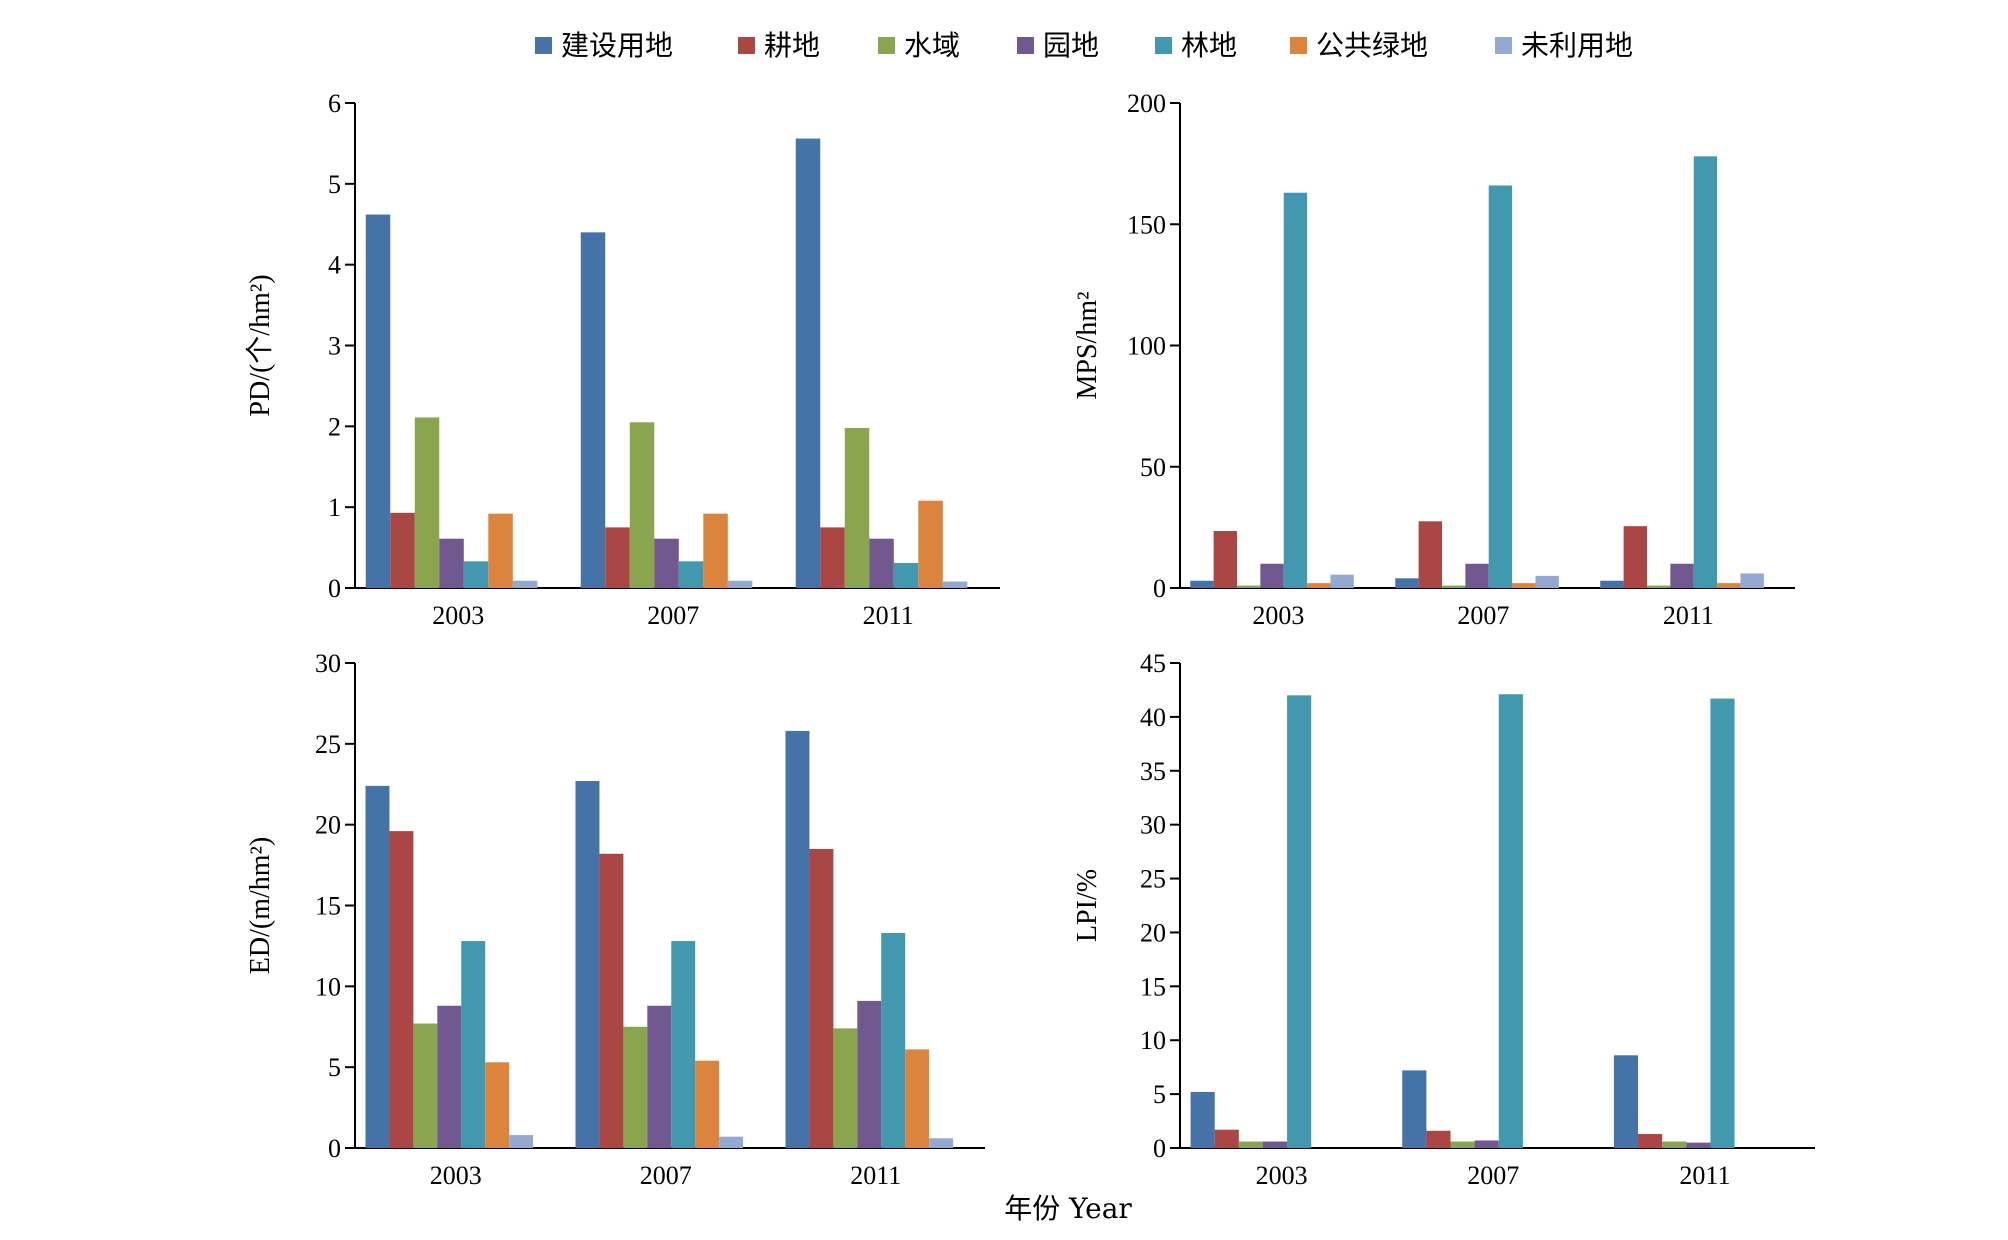  What do you see at coordinates (334, 507) in the screenshot?
I see `y-tick-label: 1` at bounding box center [334, 507].